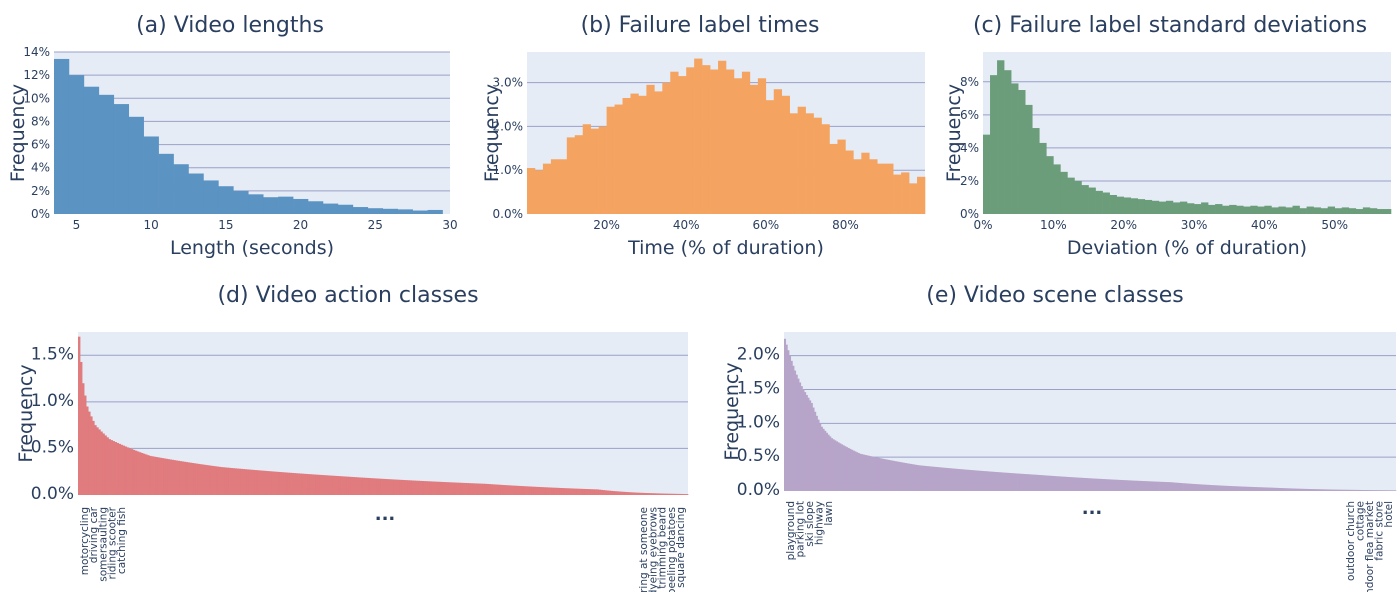 This screenshot has height=592, width=1400. I want to click on chart-title: (e) Video scene classes, so click(1055, 295).